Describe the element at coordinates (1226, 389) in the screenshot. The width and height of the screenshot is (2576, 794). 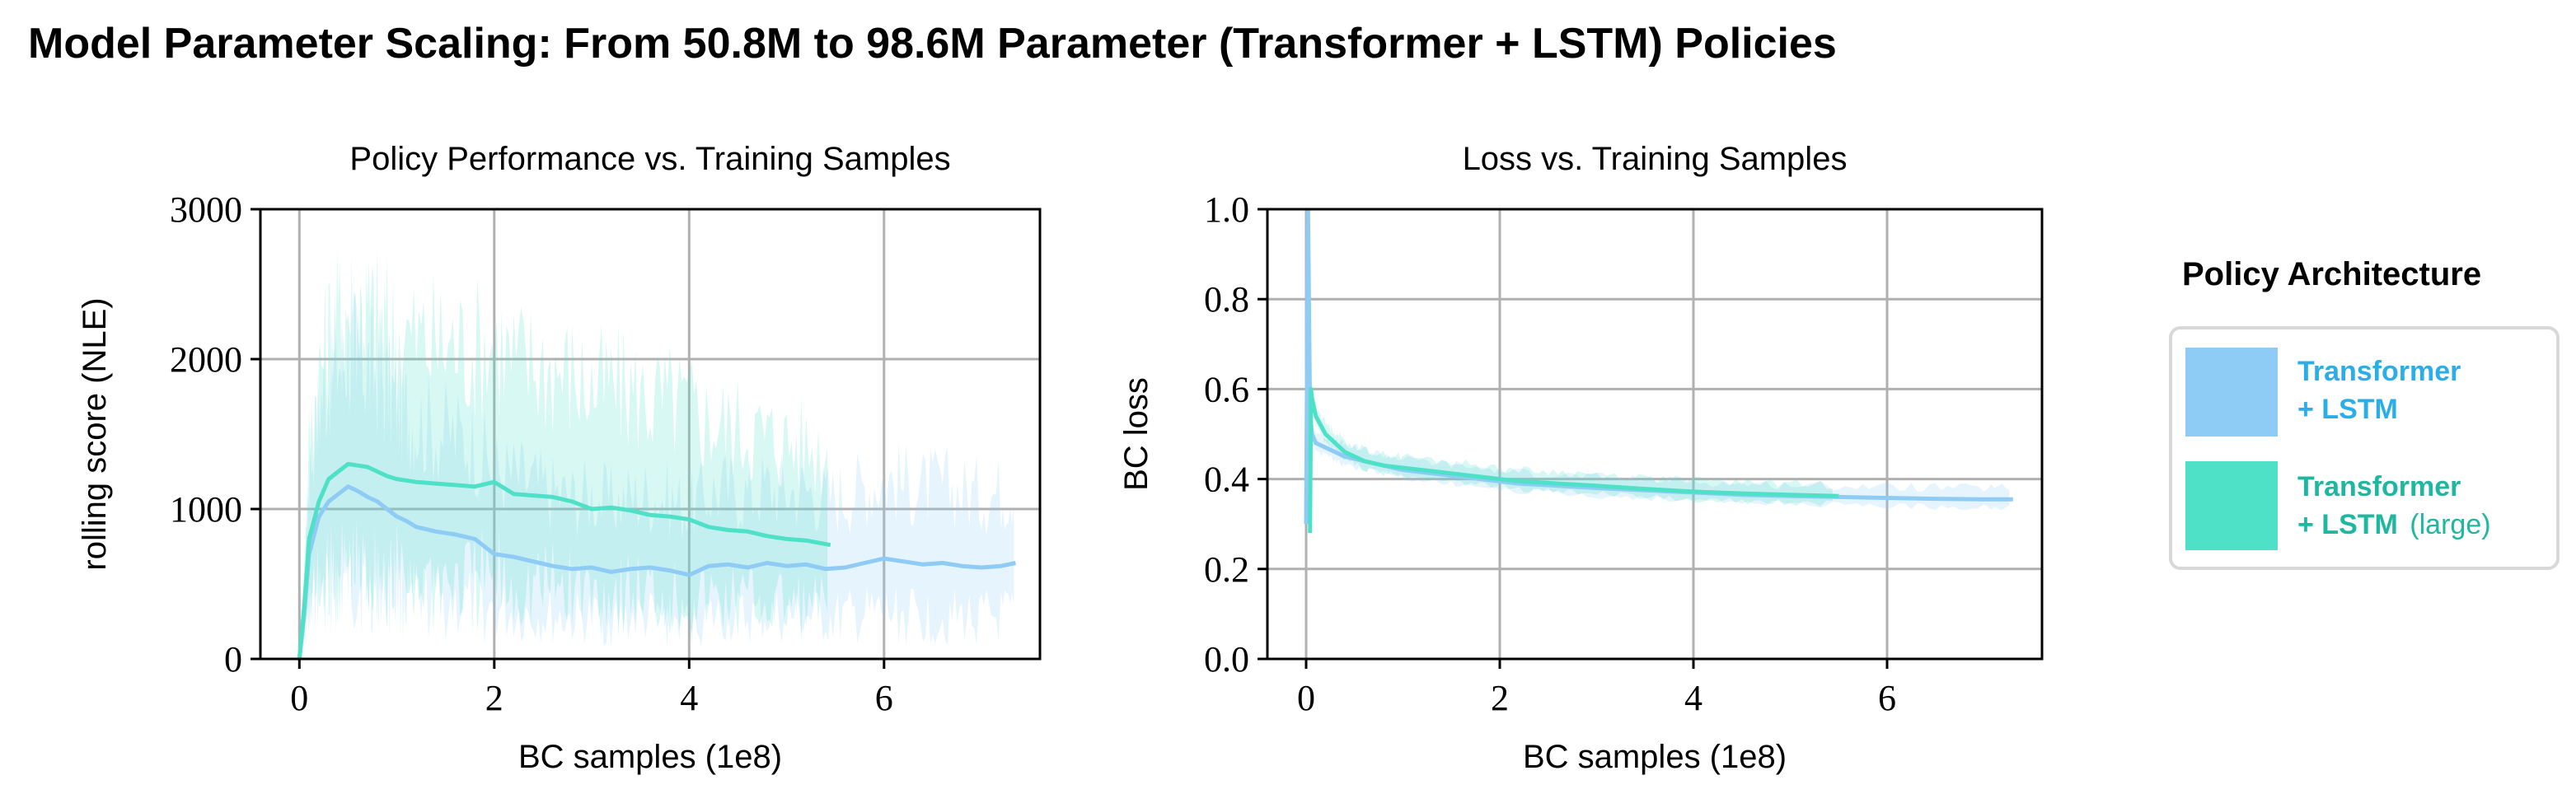
I see `y-tick-label: 0.6` at that location.